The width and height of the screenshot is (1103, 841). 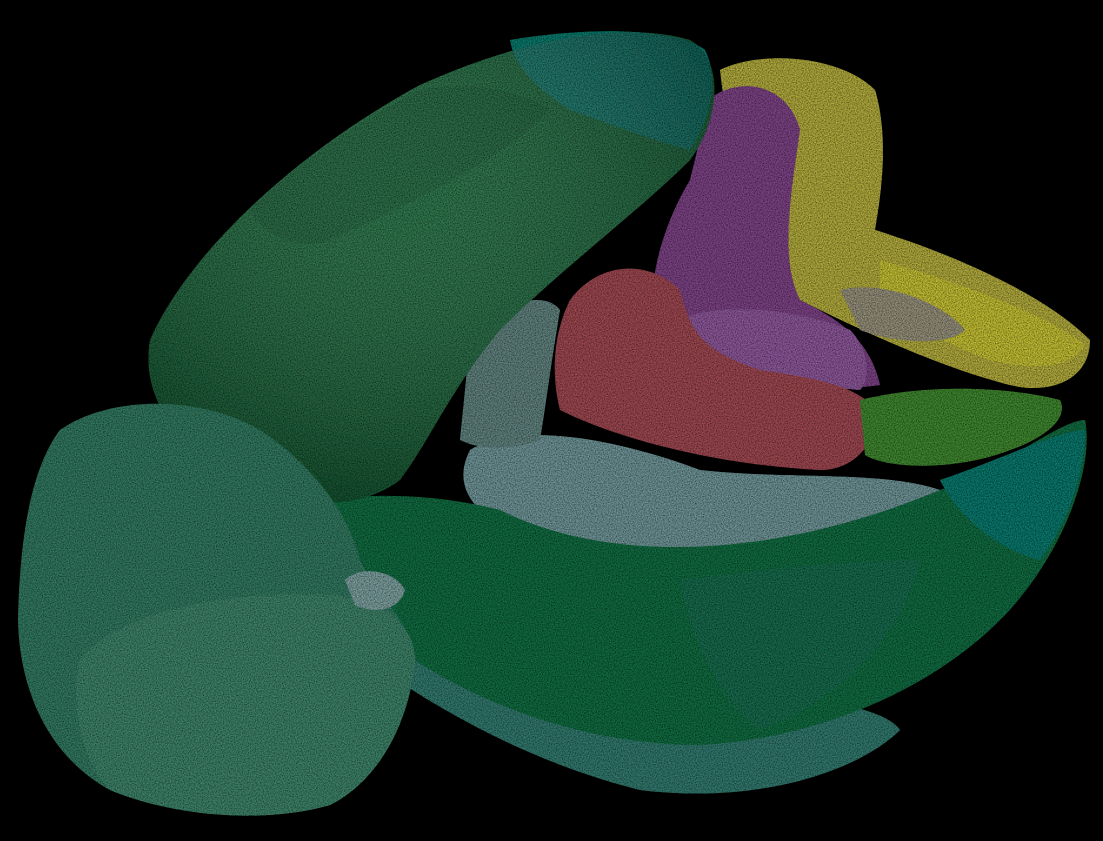 I want to click on olfactory-tubercle, so click(x=375, y=590).